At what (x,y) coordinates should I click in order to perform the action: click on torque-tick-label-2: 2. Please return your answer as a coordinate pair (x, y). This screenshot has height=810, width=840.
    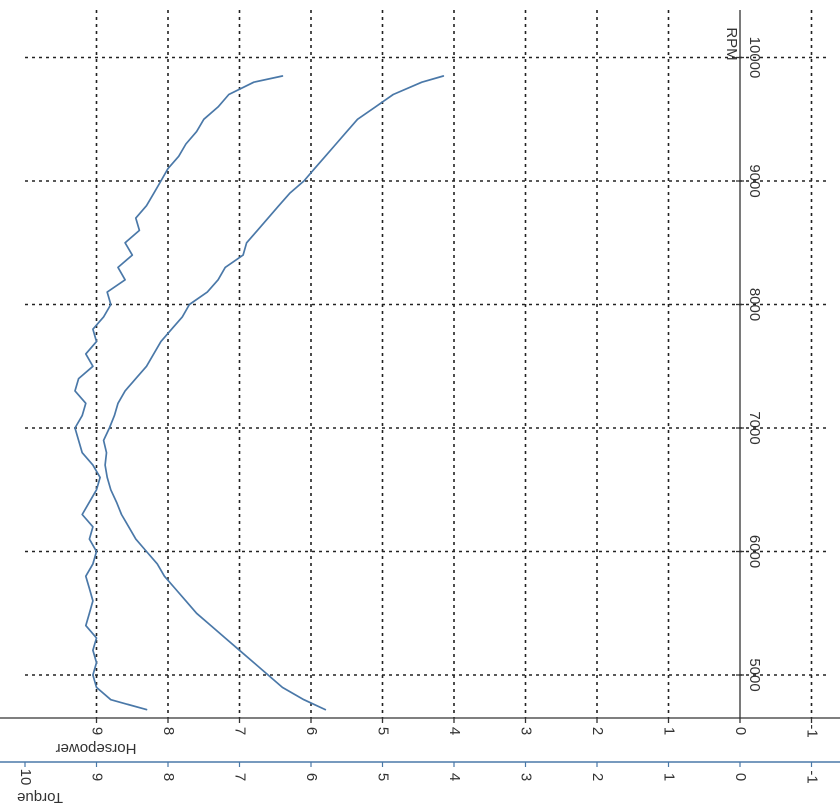
    Looking at the image, I should click on (597, 777).